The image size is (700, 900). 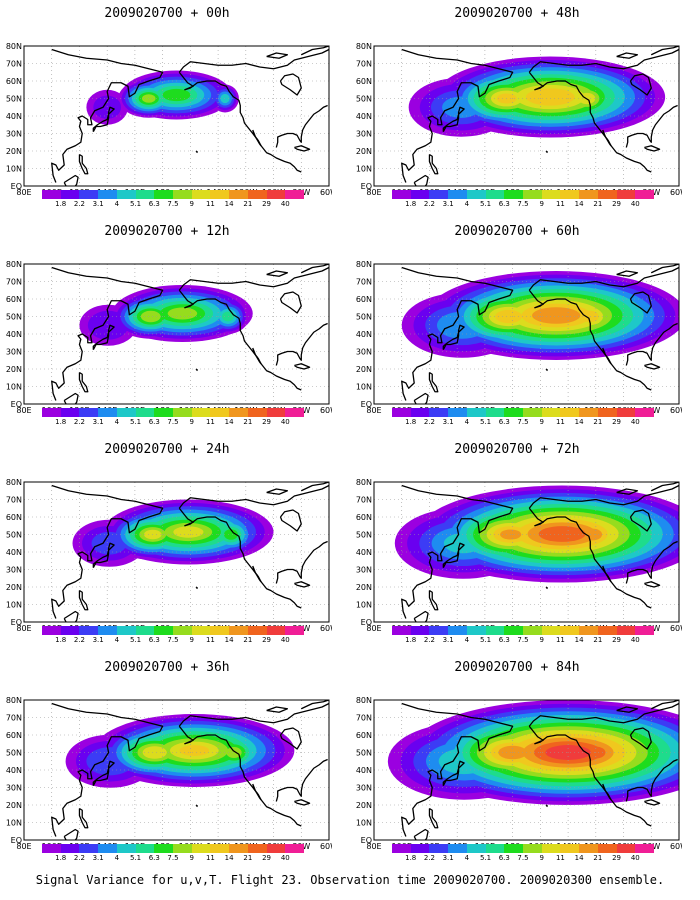 What do you see at coordinates (61, 640) in the screenshot?
I see `colorbar-label: 1.8` at bounding box center [61, 640].